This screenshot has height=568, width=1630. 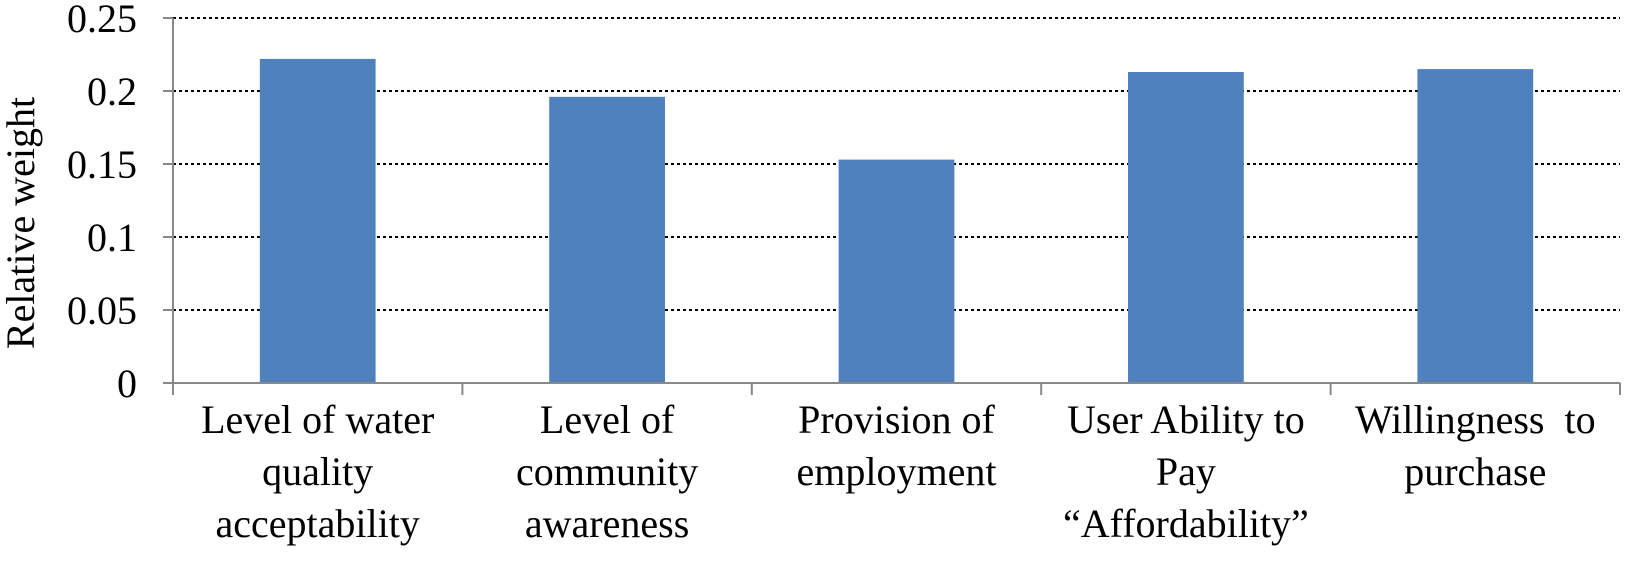 I want to click on x-category-label: User Ability to Pay “Affordability”, so click(x=1186, y=471).